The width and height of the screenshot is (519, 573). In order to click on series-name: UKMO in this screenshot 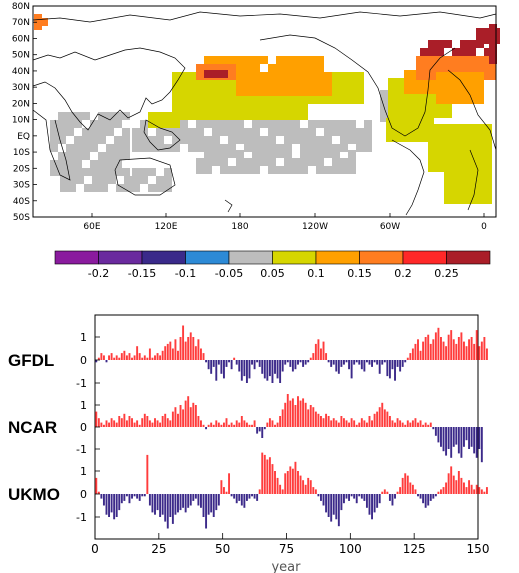, I will do `click(34, 494)`.